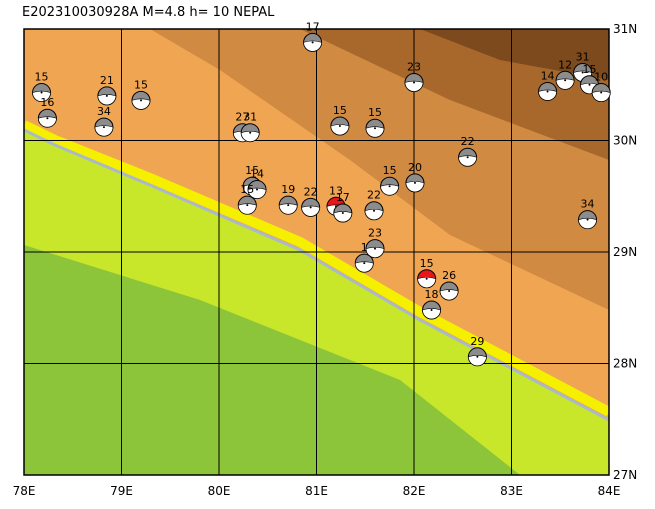  I want to click on depth-label: 34, so click(588, 204).